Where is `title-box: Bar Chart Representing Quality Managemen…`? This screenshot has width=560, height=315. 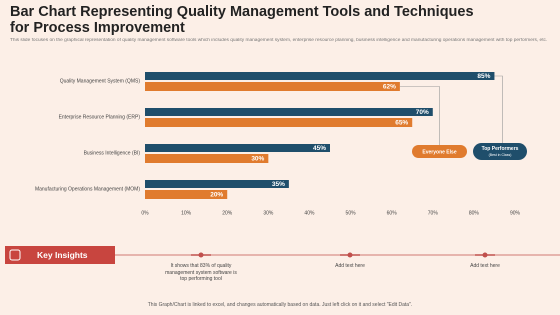
title-box: Bar Chart Representing Quality Managemen… is located at coordinates (242, 20).